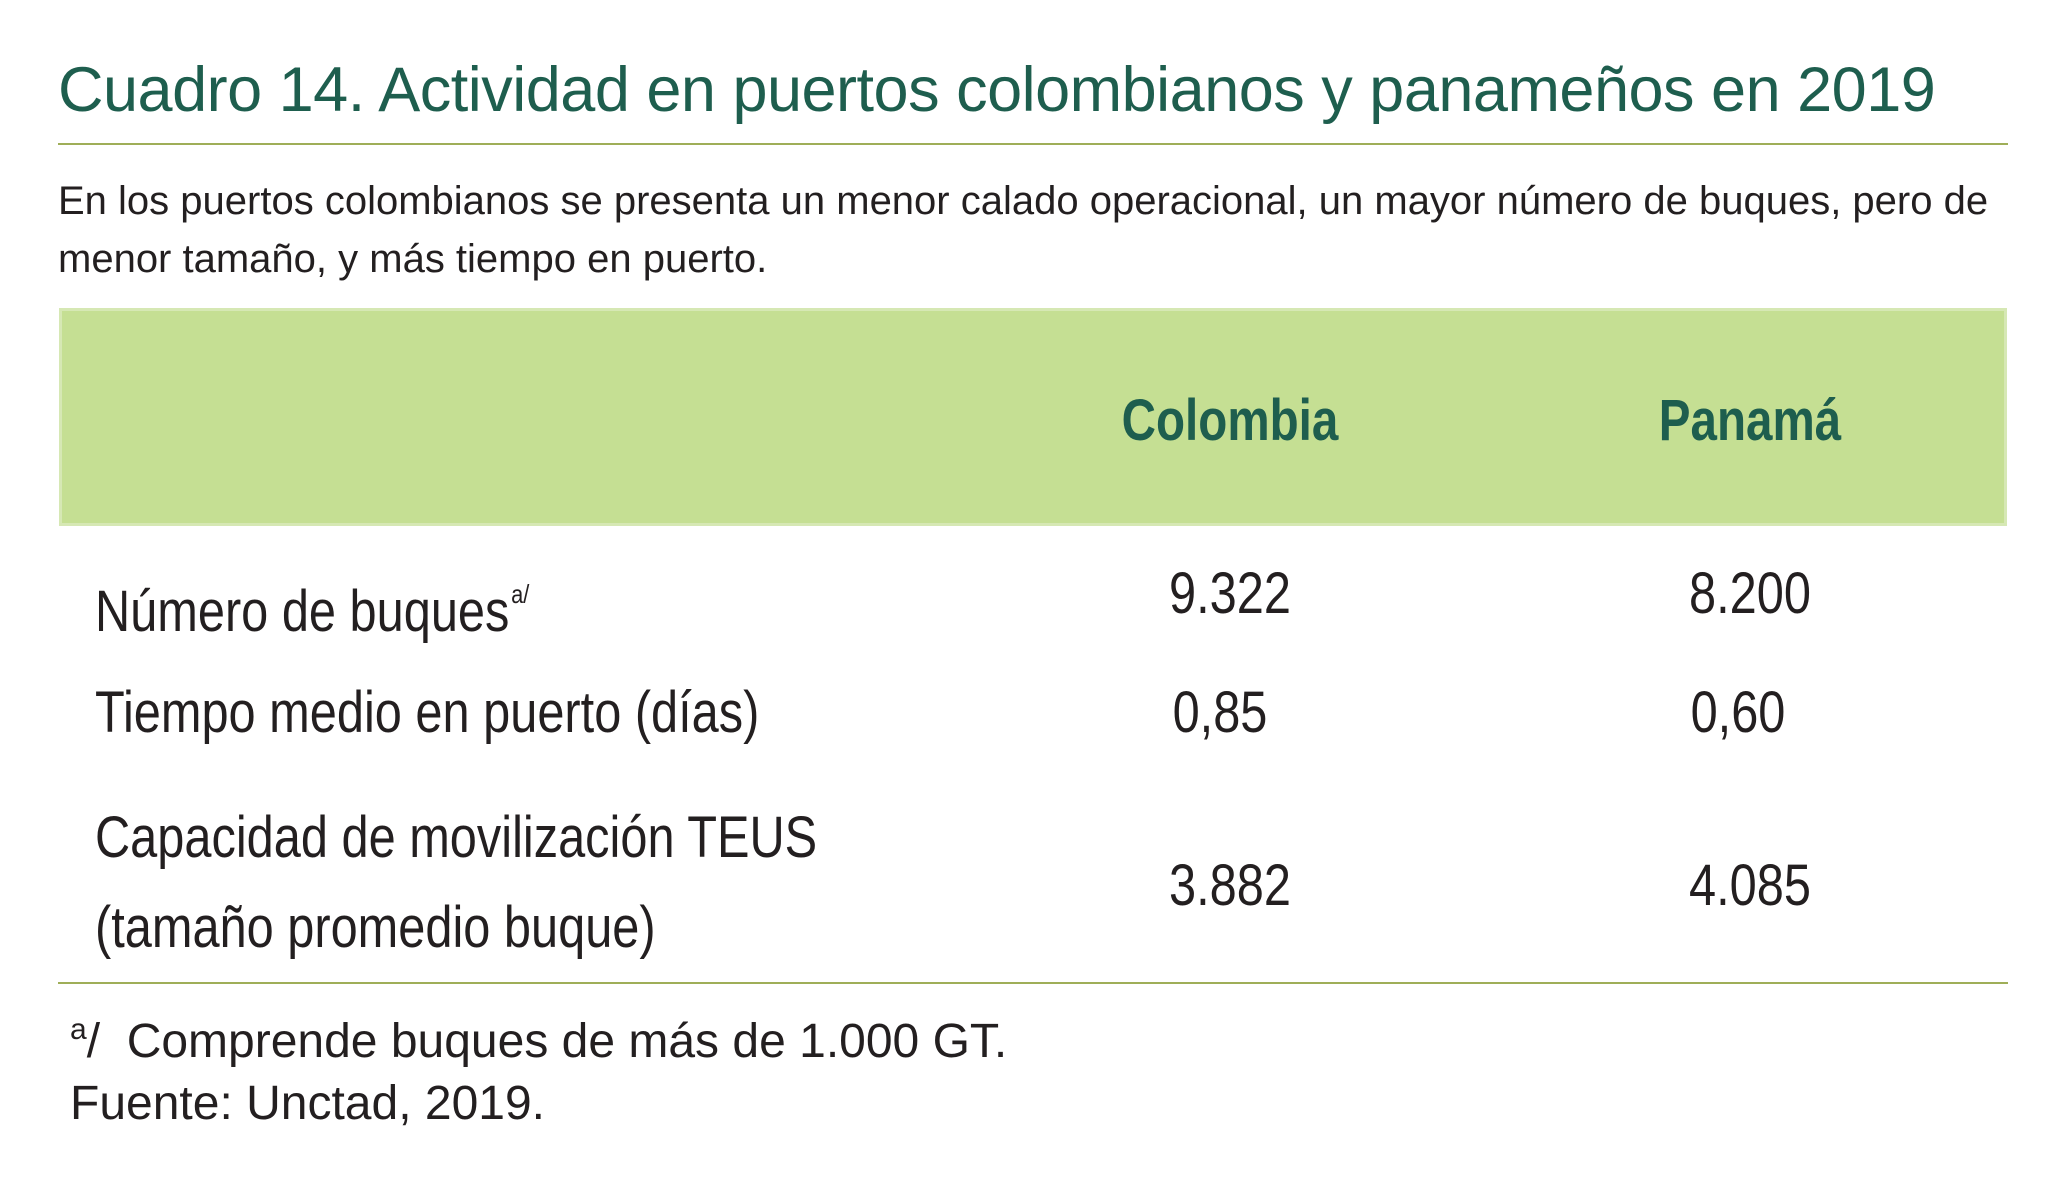 This screenshot has height=1181, width=2068. What do you see at coordinates (1738, 712) in the screenshot?
I see `cell-panama-tiempo: 0,60` at bounding box center [1738, 712].